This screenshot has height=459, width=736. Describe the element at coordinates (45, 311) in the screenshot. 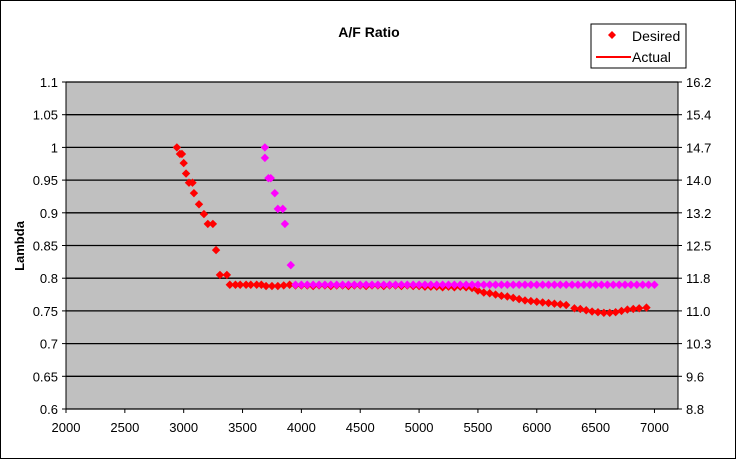

I see `y-tick-label: 0.75` at that location.